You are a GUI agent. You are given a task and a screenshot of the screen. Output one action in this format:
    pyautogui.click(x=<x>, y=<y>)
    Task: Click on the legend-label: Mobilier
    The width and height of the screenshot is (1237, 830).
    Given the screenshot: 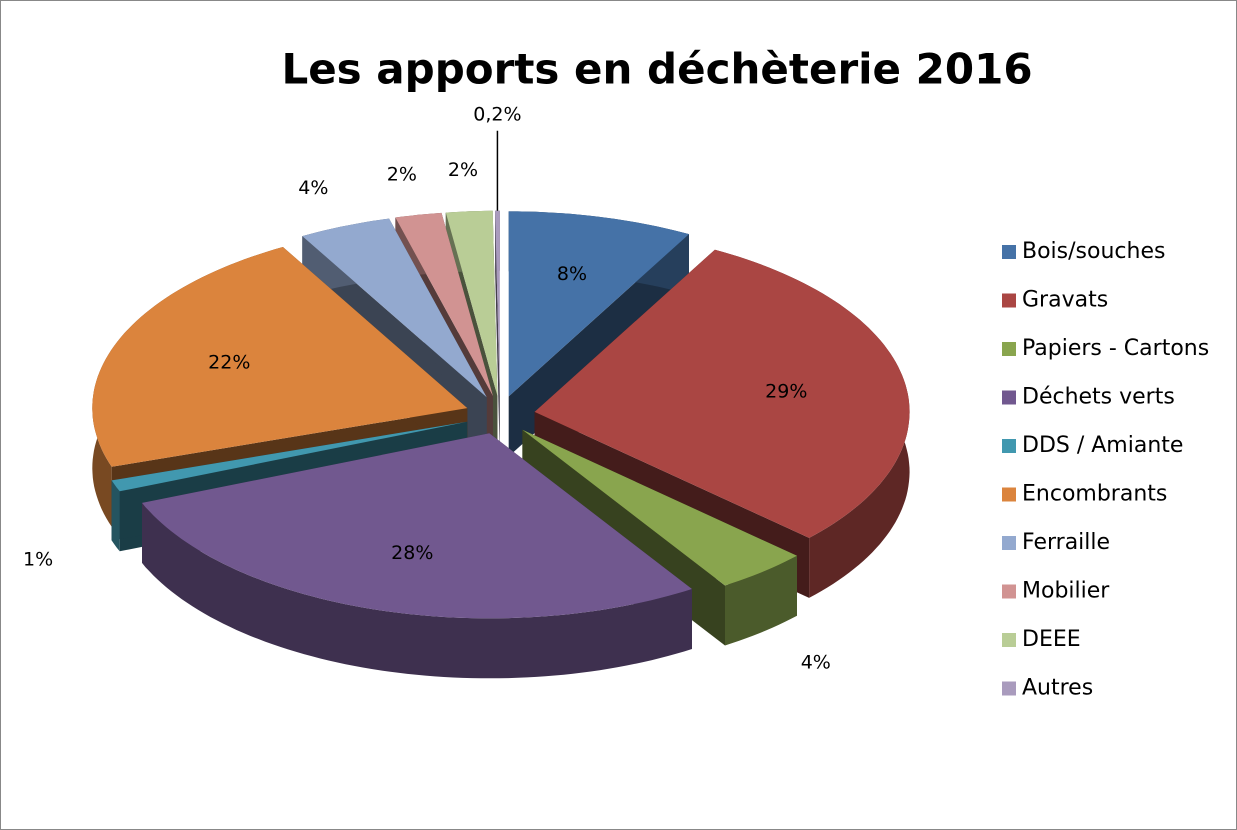 What is the action you would take?
    pyautogui.click(x=1066, y=591)
    